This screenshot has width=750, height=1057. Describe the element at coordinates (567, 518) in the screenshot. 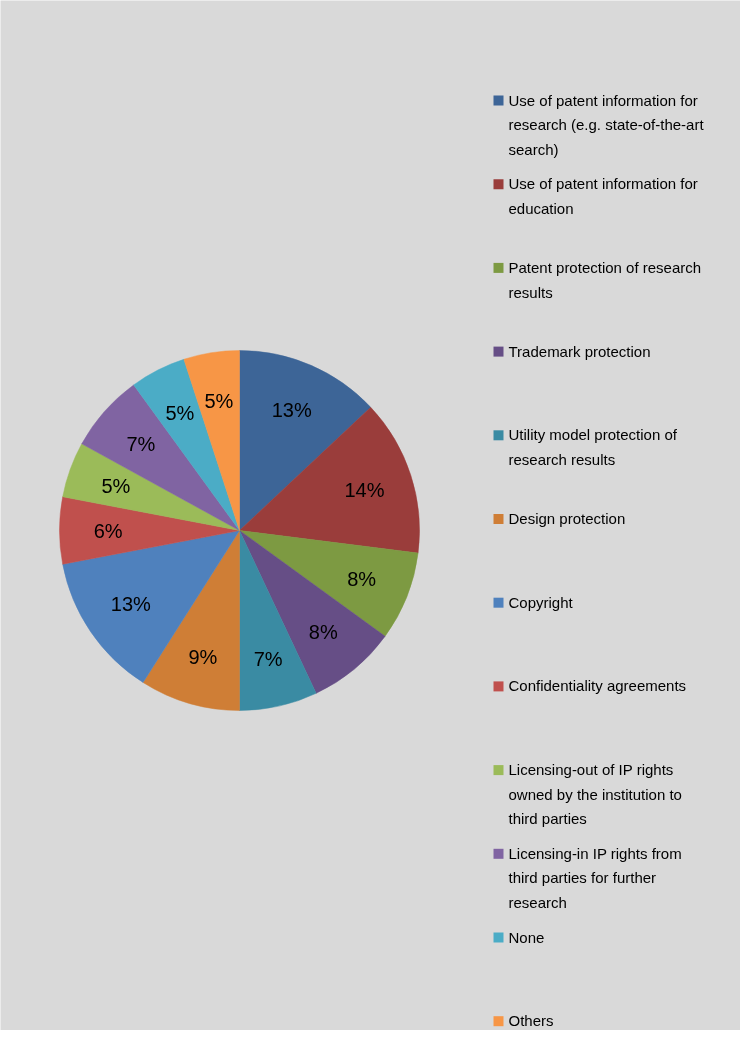

I see `legend-label: Design protection` at that location.